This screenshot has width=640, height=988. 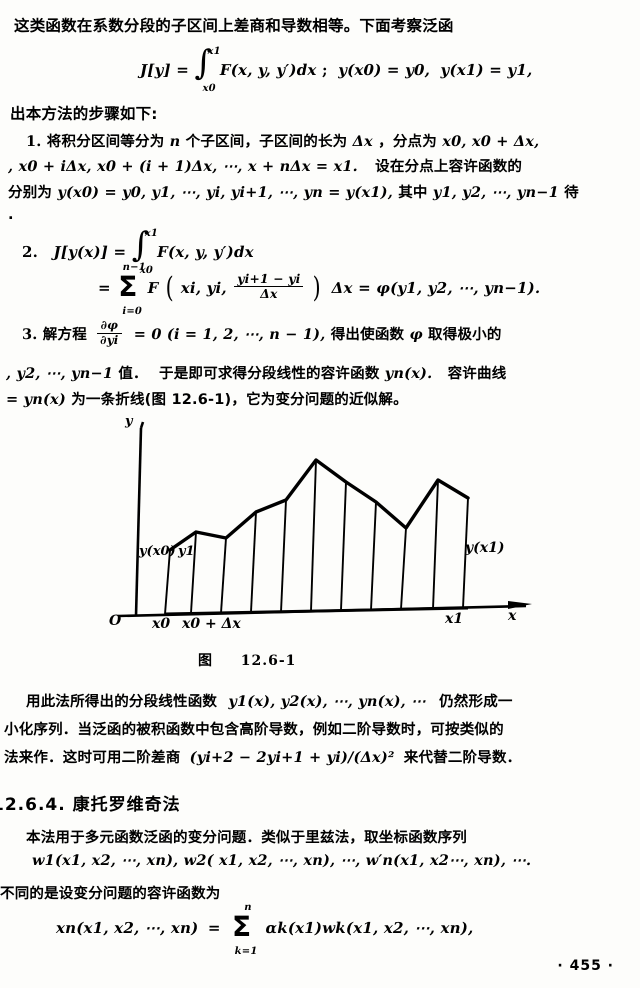 I want to click on integral-symbol: ∫ x1 x0, so click(x=207, y=68).